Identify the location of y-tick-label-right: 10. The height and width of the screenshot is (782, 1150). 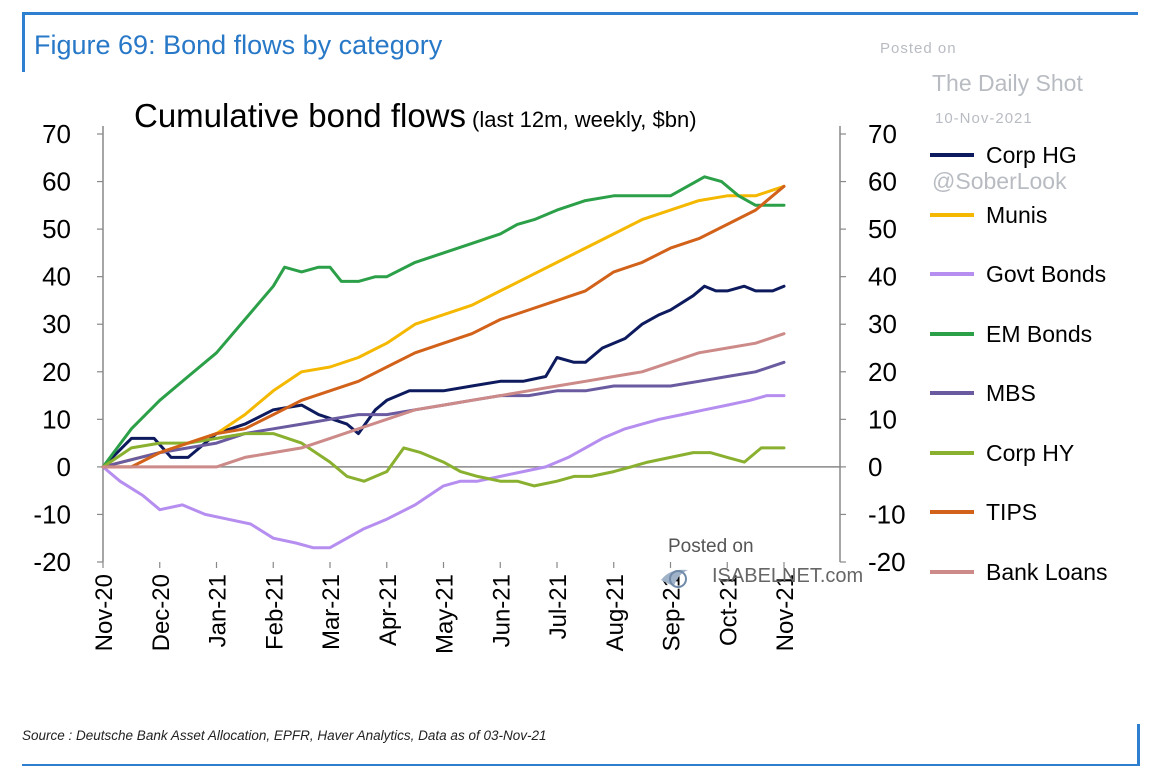
(882, 419).